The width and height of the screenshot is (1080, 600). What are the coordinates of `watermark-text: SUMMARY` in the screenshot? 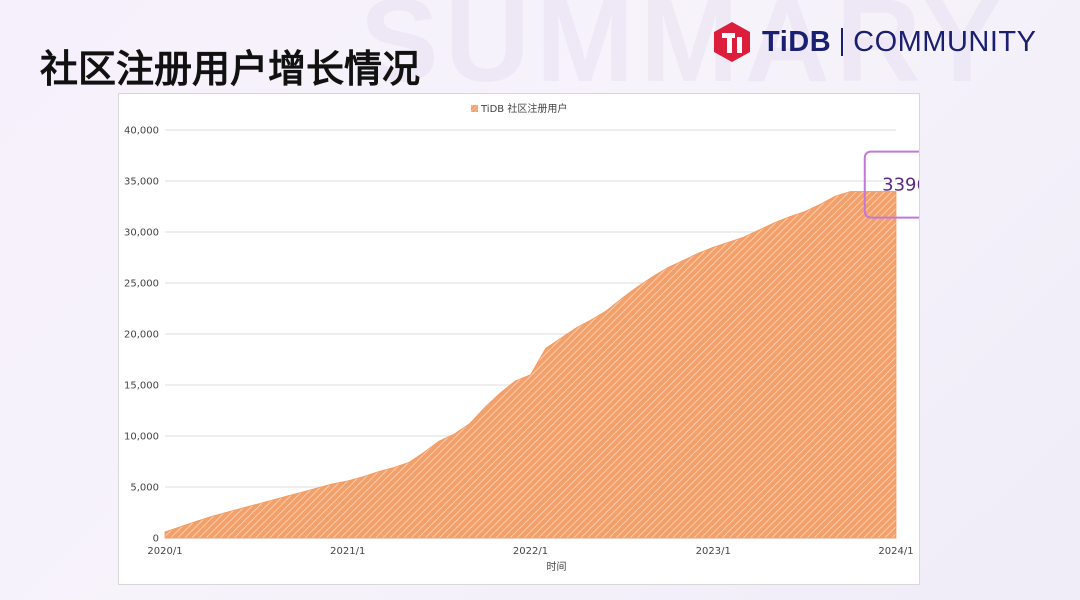 It's located at (684, 53).